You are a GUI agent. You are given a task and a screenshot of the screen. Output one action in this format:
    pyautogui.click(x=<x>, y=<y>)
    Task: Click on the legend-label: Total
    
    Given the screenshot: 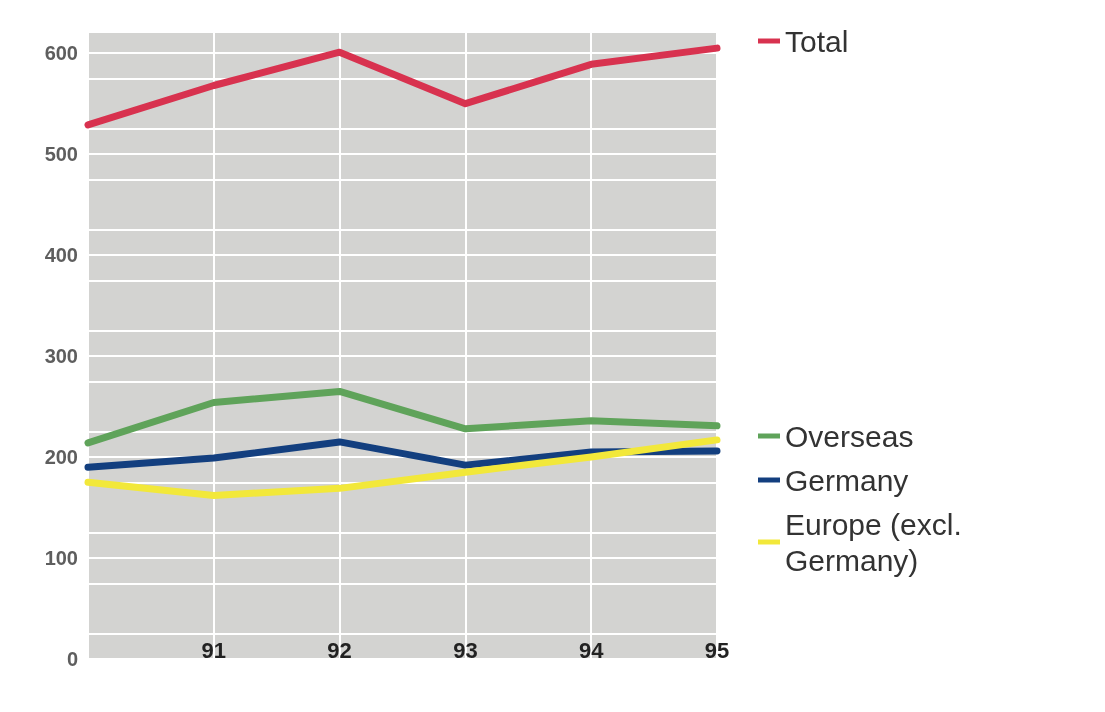 What is the action you would take?
    pyautogui.click(x=817, y=41)
    